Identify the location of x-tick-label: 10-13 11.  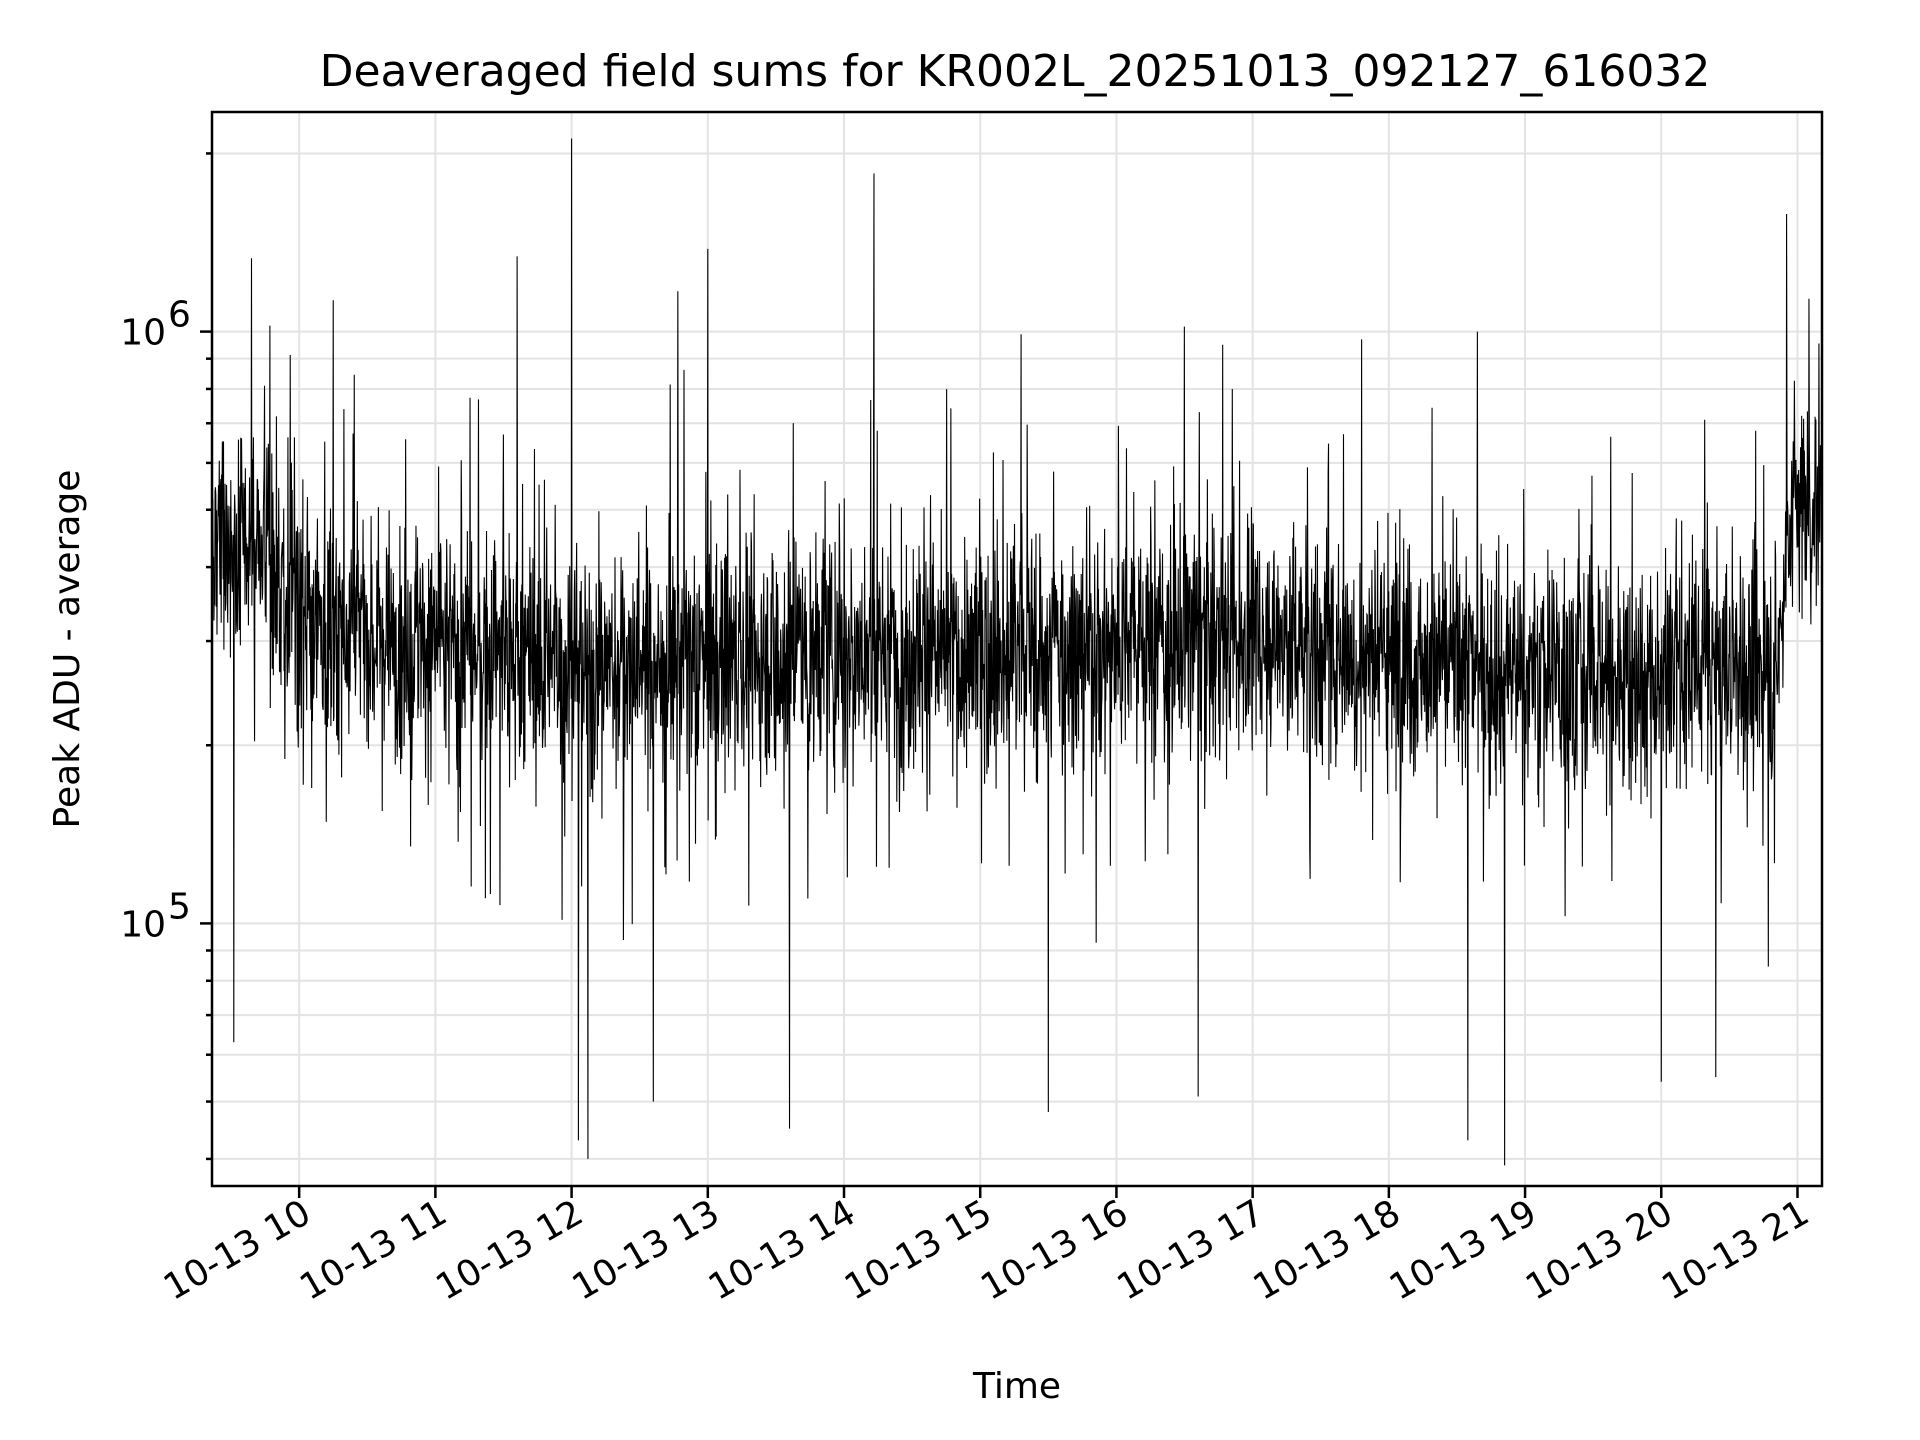
(373, 1250).